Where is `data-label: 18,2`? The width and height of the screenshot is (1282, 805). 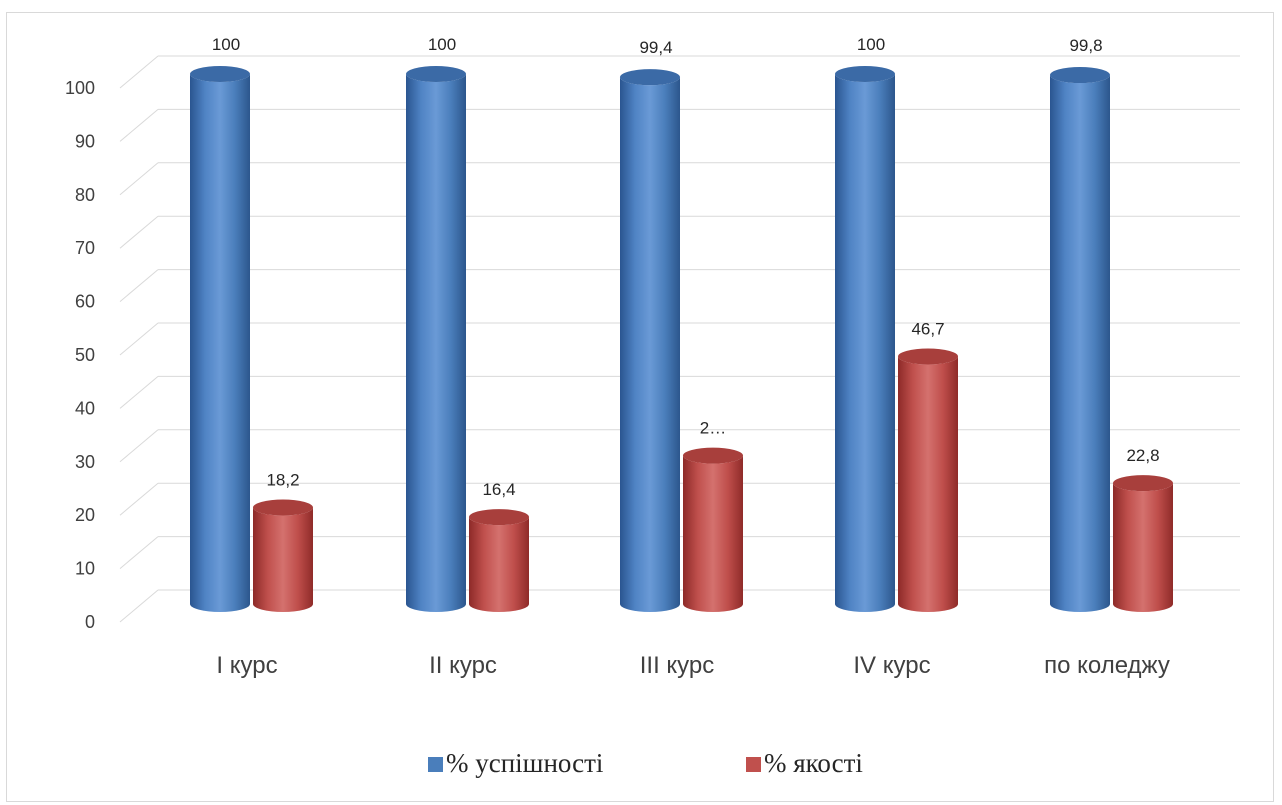
data-label: 18,2 is located at coordinates (282, 480).